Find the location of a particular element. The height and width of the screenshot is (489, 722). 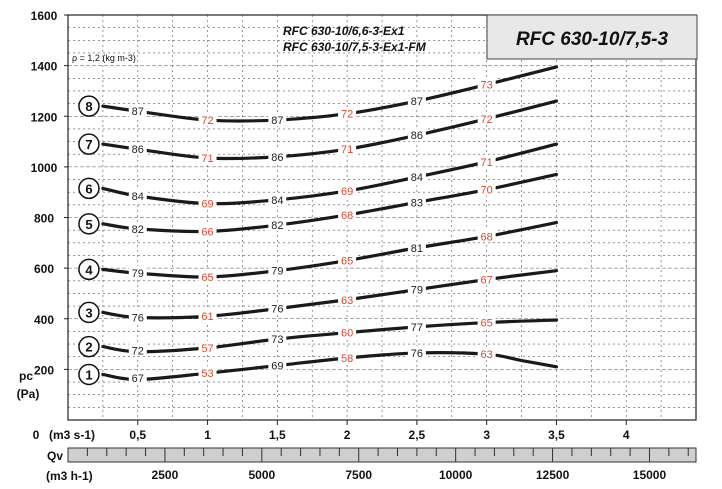

curve-number-label: 1 is located at coordinates (88, 374).